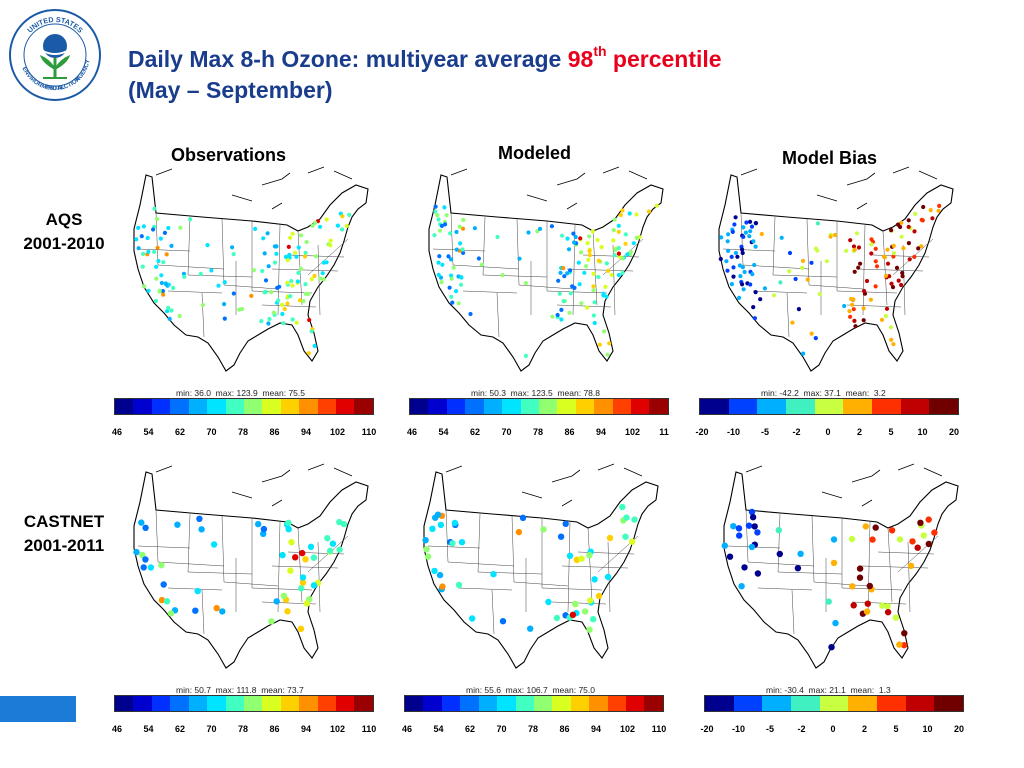  Describe the element at coordinates (770, 729) in the screenshot. I see `colorbar-tick-label: -5` at that location.